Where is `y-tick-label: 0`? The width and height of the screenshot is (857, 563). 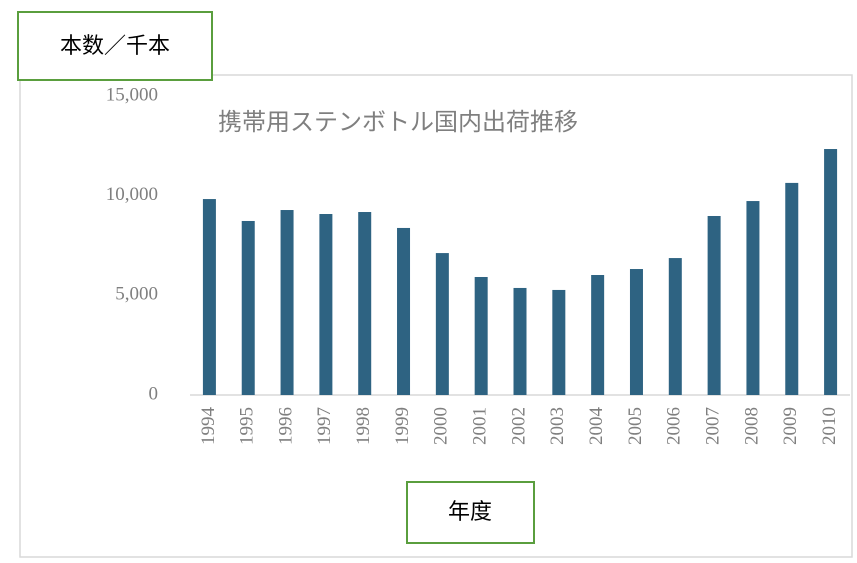 y-tick-label: 0 is located at coordinates (154, 393).